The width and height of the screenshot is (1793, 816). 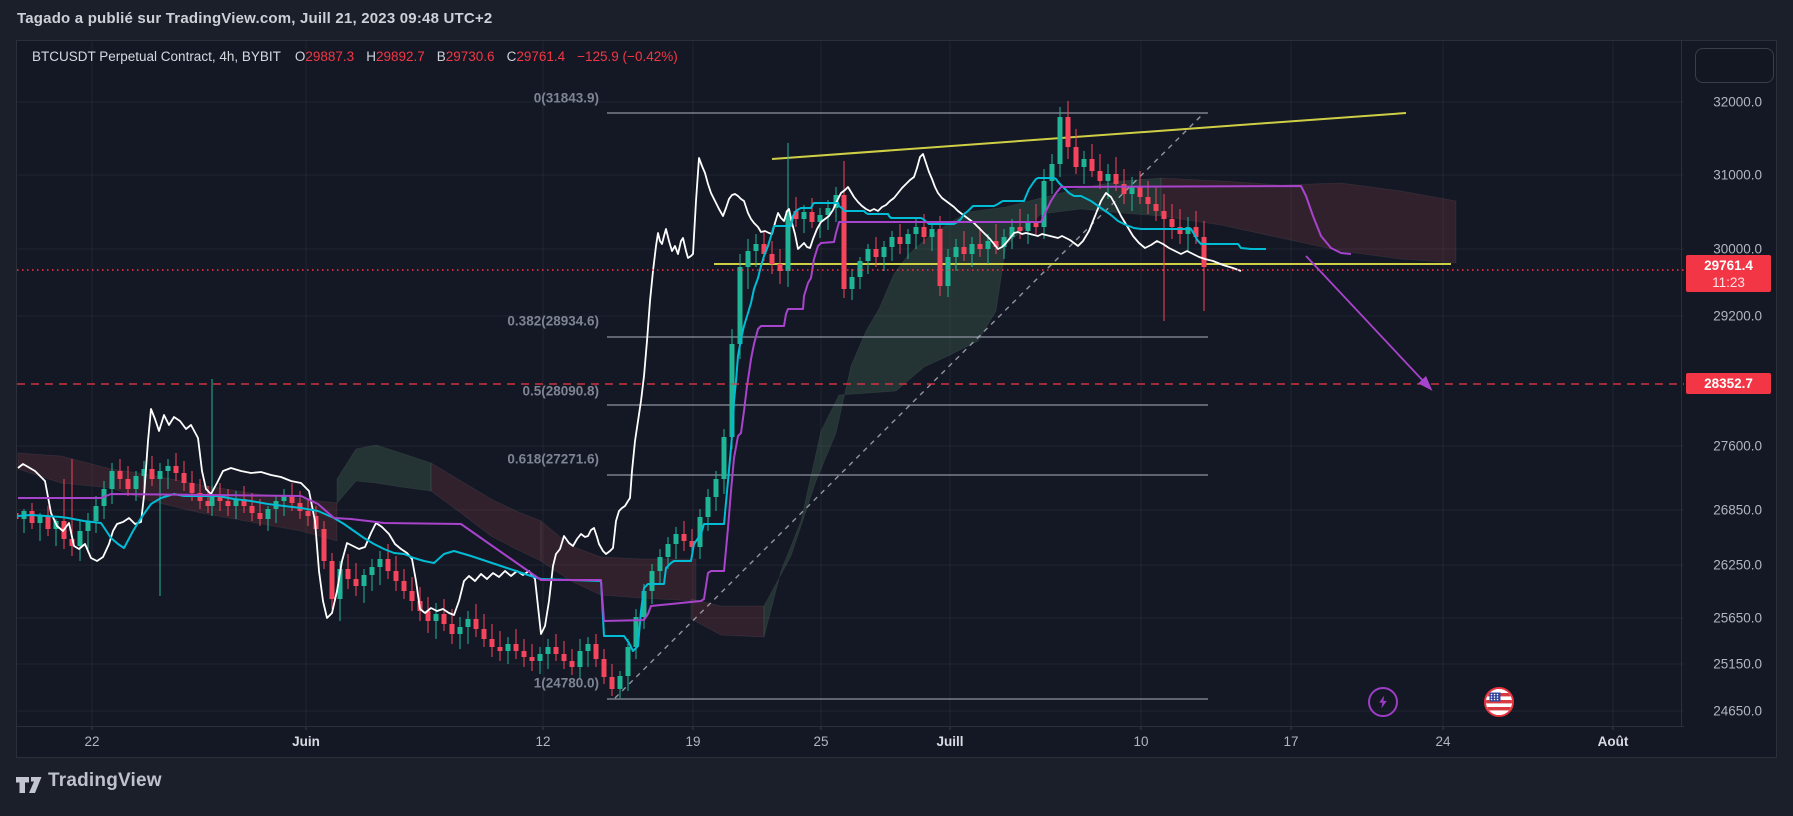 What do you see at coordinates (627, 56) in the screenshot?
I see `change-value: −125.9 (−0.42%)` at bounding box center [627, 56].